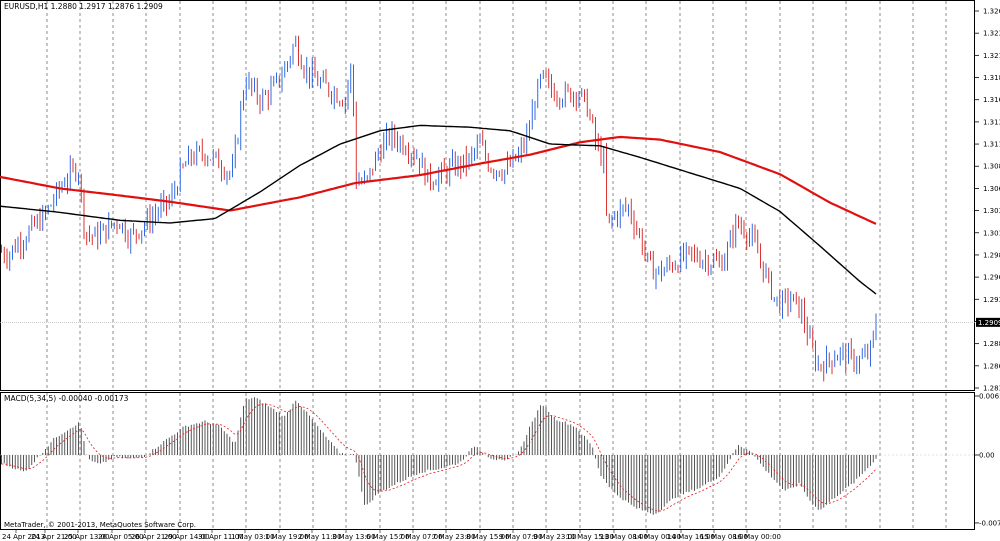 The width and height of the screenshot is (1000, 541). I want to click on time-tick-label: 25 Apr 13:00, so click(87, 537).